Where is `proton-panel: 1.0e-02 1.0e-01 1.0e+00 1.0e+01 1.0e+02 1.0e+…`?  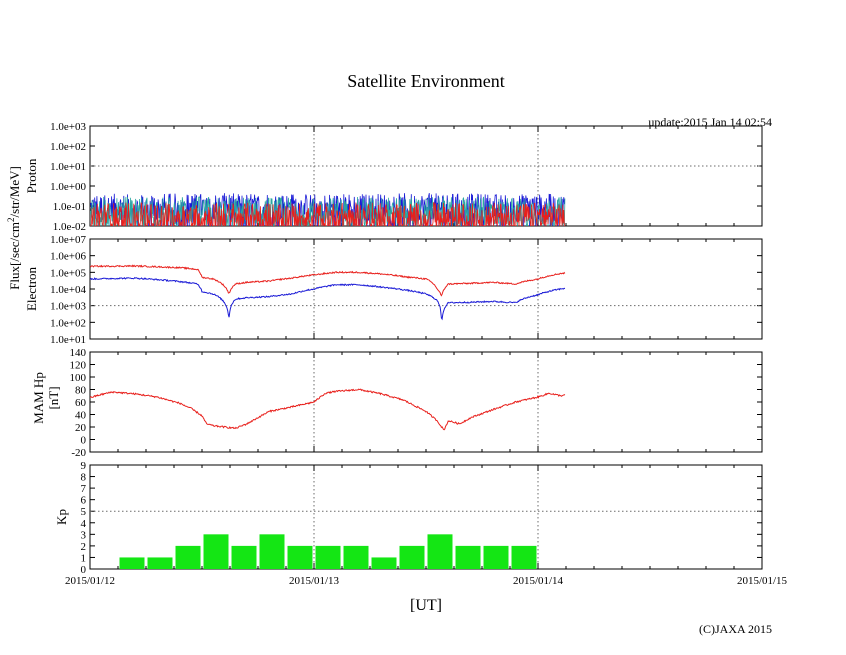 proton-panel: 1.0e-02 1.0e-01 1.0e+00 1.0e+01 1.0e+02 1.0e+… is located at coordinates (406, 177).